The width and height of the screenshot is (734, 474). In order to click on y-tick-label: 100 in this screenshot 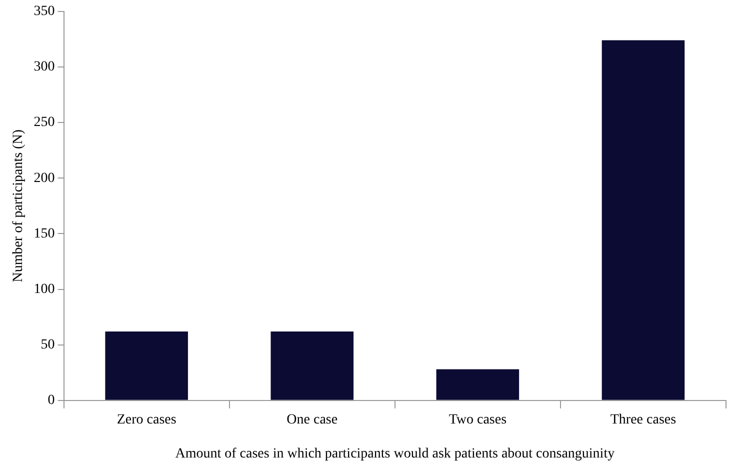, I will do `click(44, 289)`.